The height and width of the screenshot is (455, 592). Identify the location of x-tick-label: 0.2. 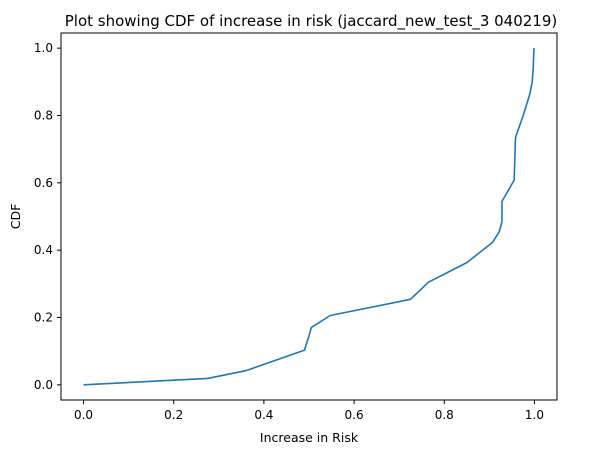
(173, 415).